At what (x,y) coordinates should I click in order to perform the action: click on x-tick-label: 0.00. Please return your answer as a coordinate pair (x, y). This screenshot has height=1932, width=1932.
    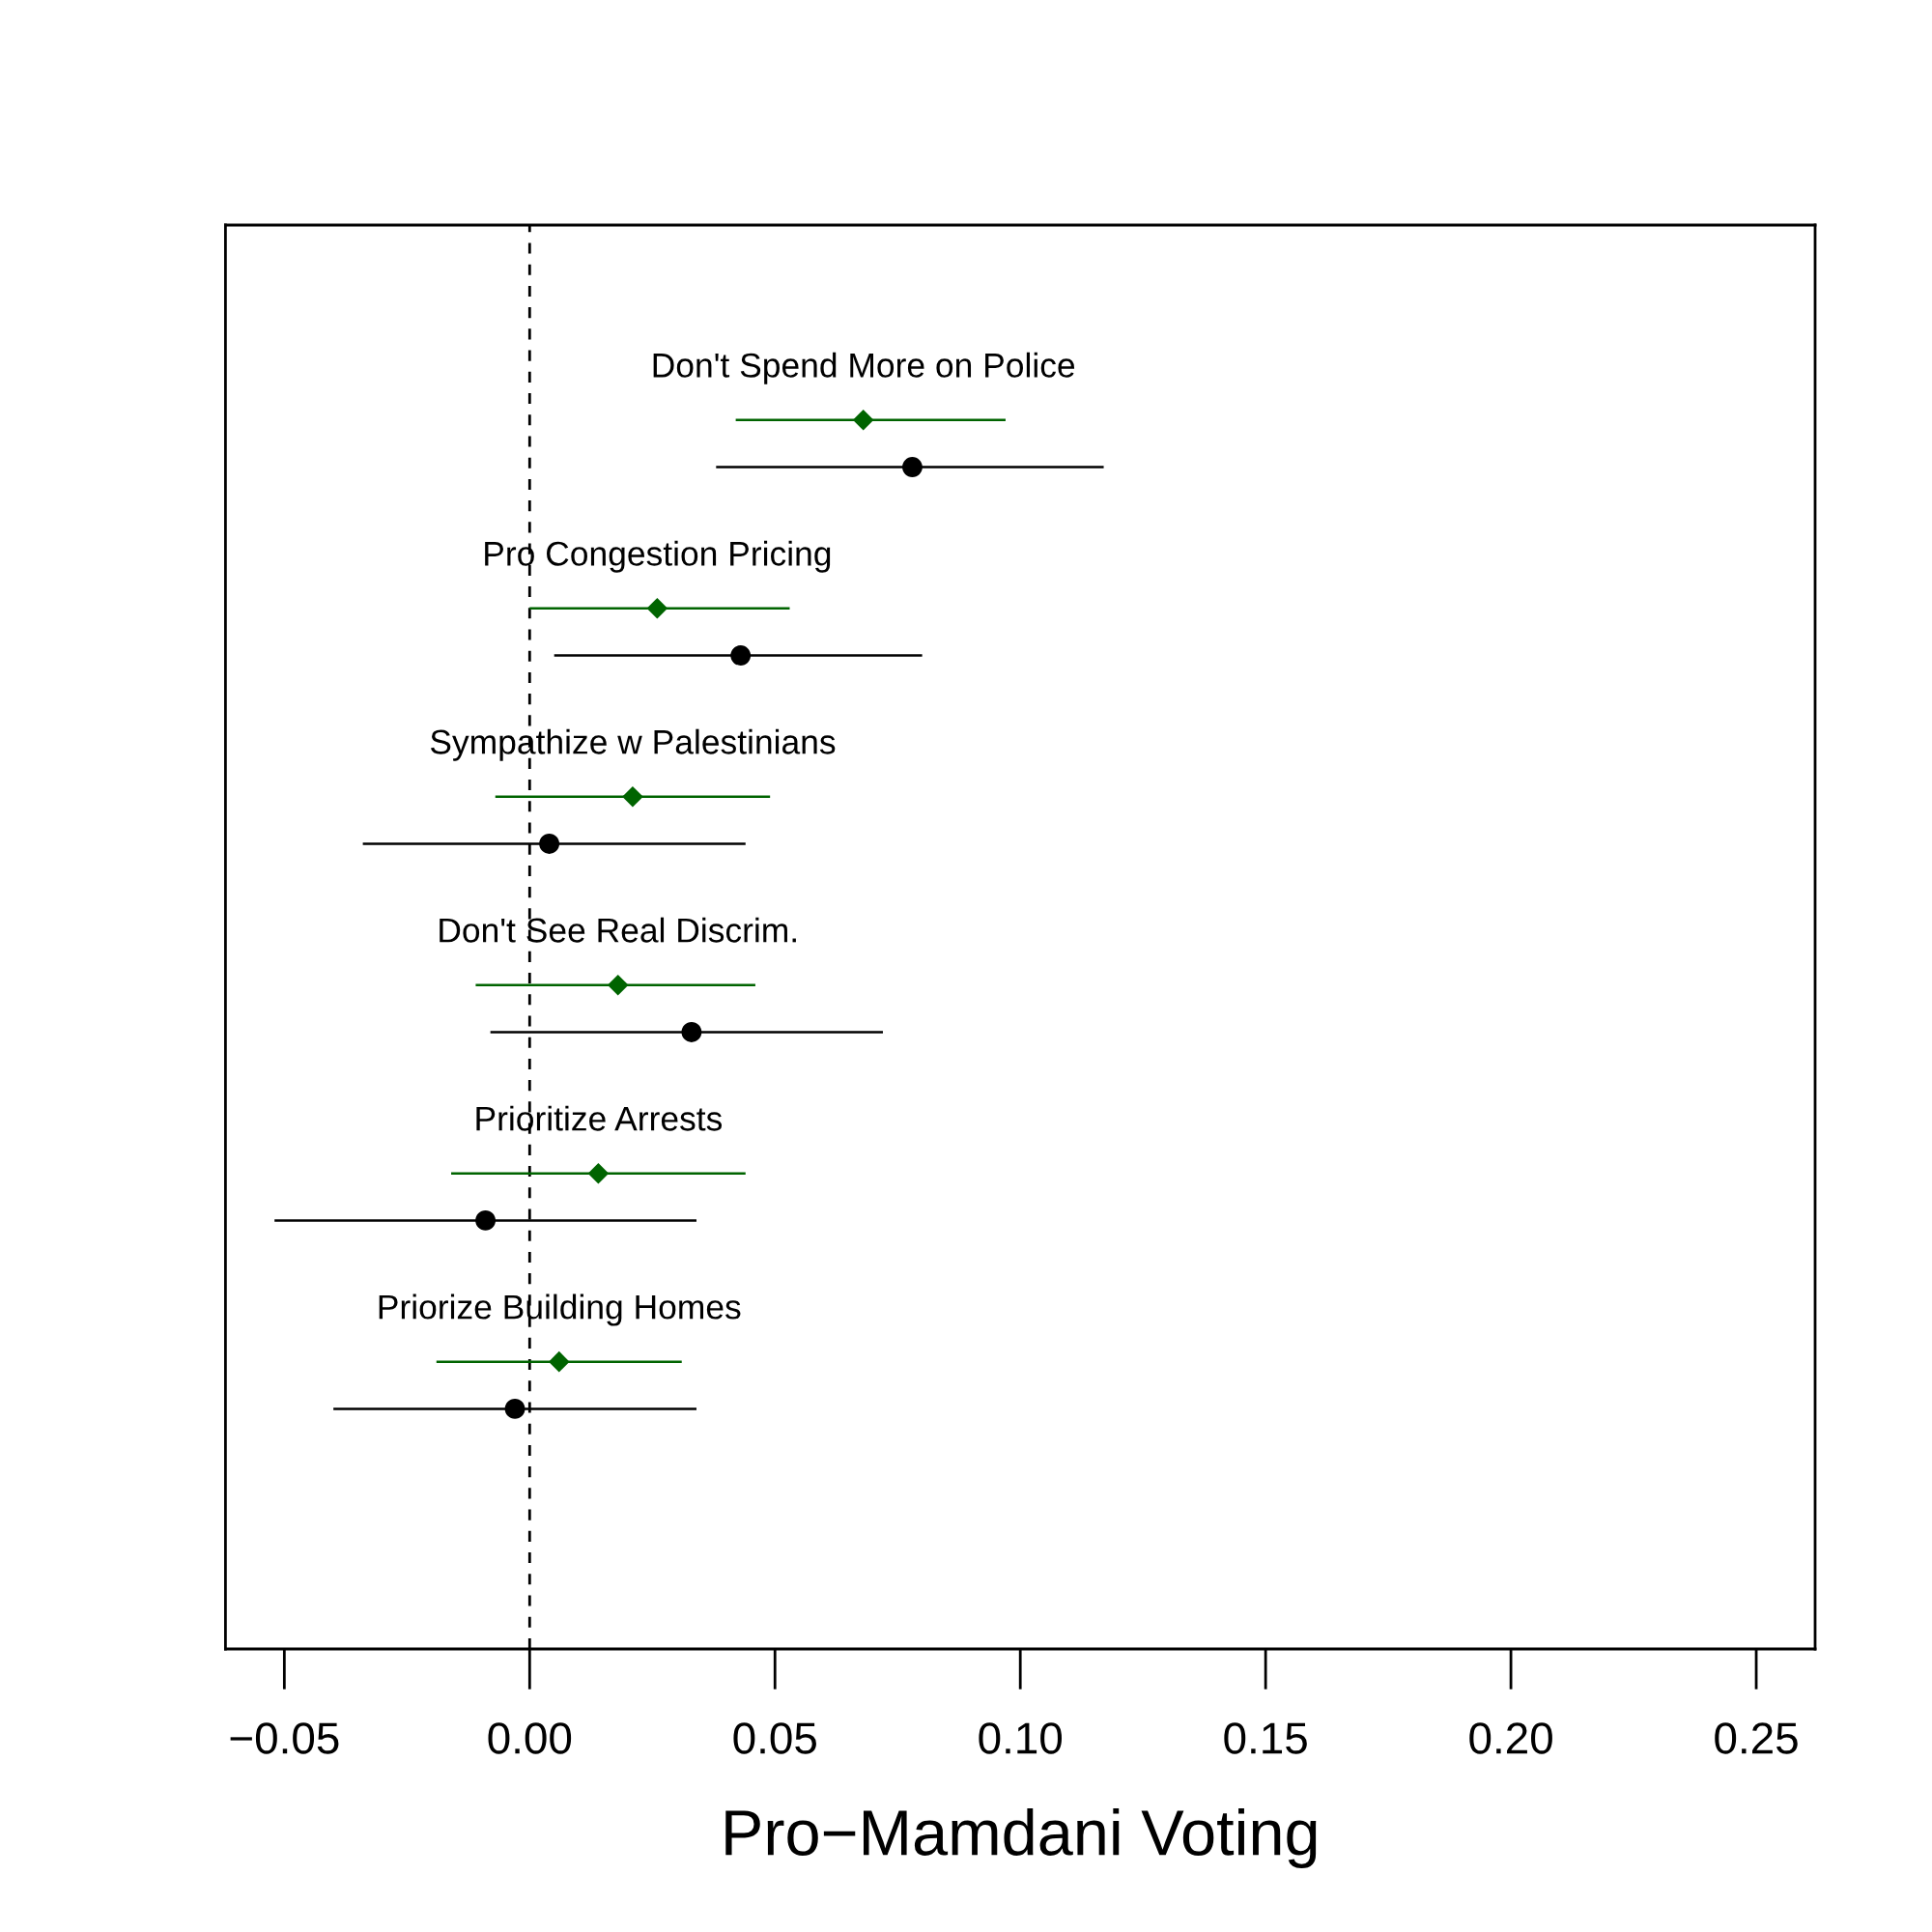
    Looking at the image, I should click on (530, 1738).